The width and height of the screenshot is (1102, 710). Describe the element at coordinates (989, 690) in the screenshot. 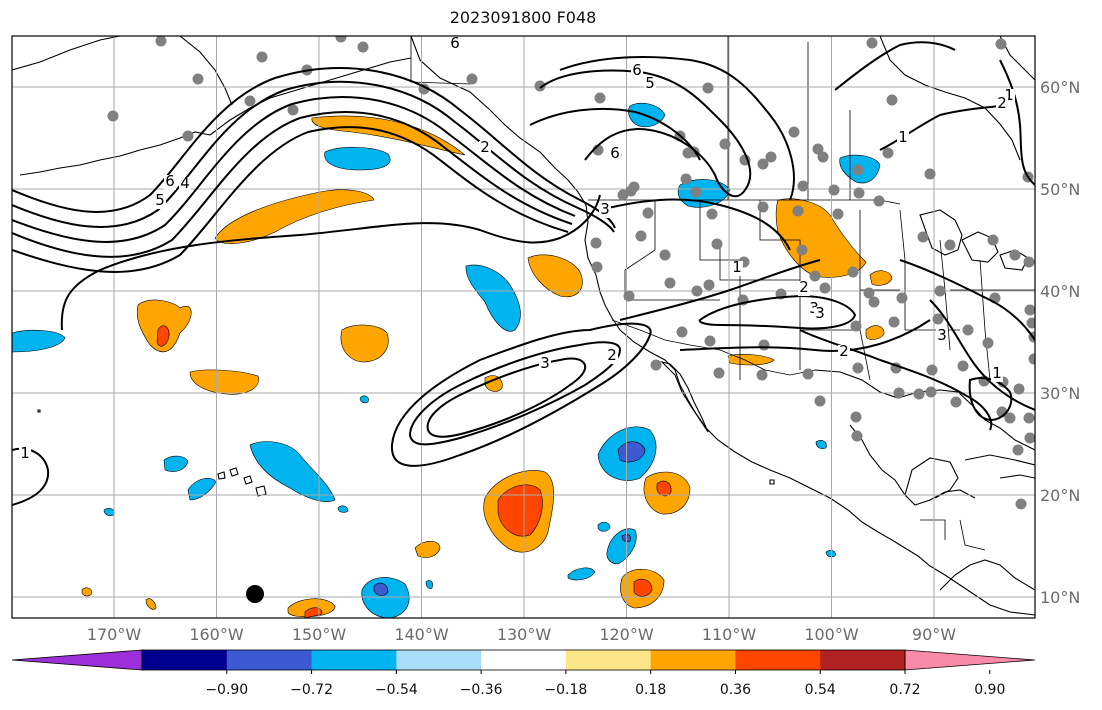

I see `colorbar-tick-label: 0.90` at that location.